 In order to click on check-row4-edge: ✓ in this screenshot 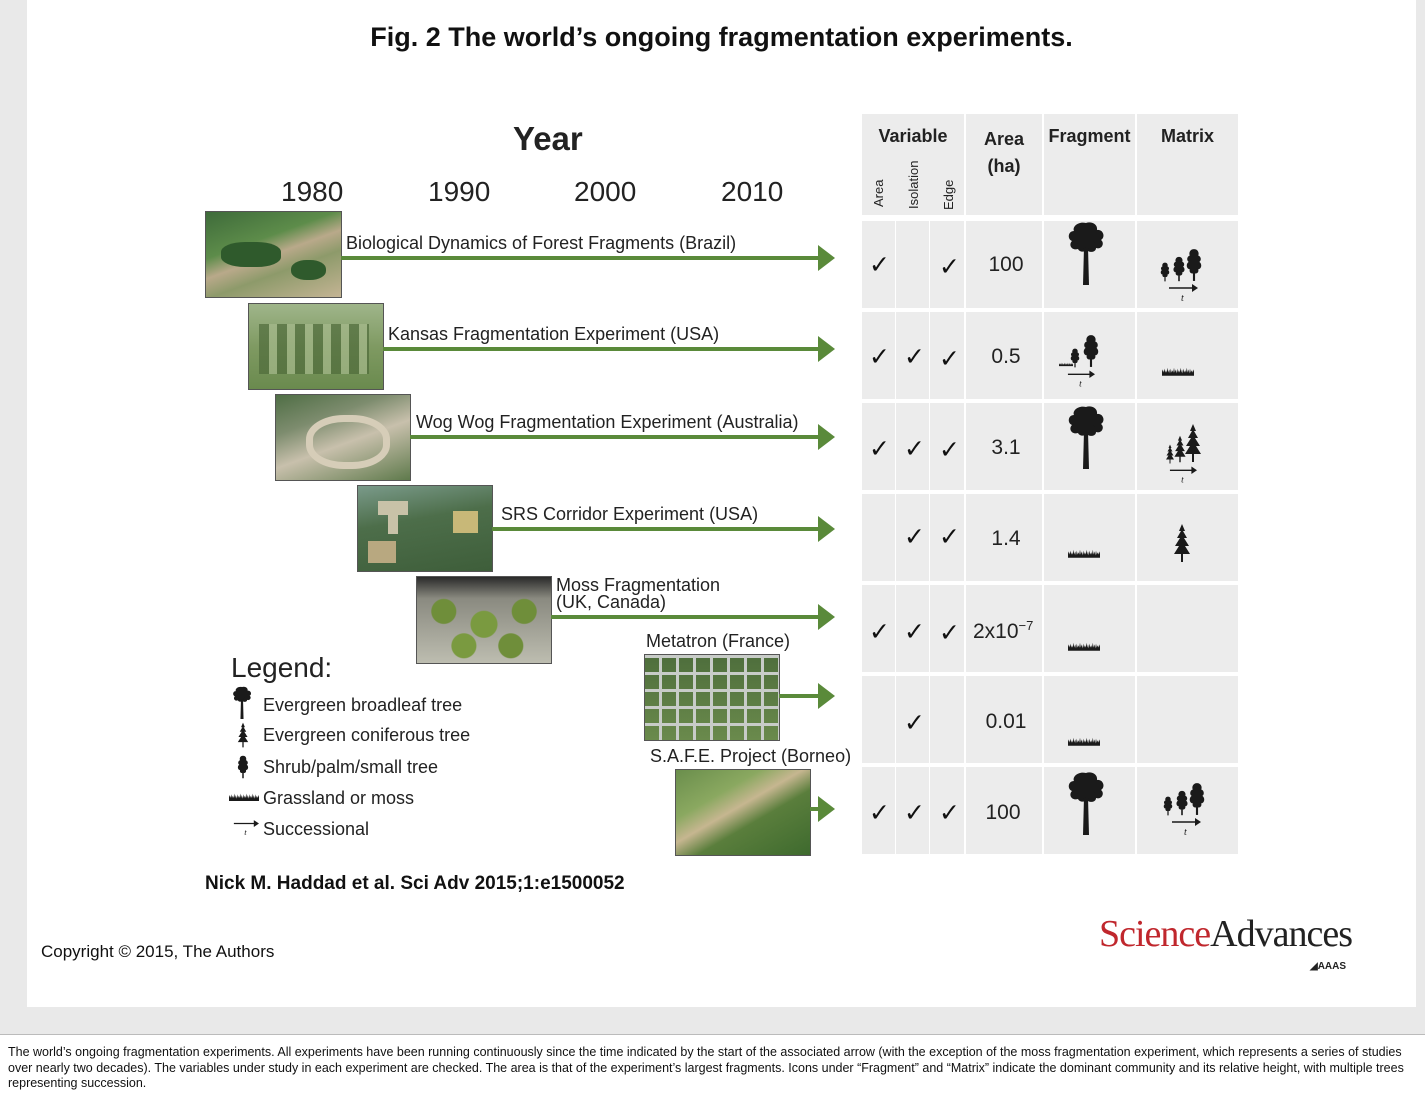, I will do `click(949, 536)`.